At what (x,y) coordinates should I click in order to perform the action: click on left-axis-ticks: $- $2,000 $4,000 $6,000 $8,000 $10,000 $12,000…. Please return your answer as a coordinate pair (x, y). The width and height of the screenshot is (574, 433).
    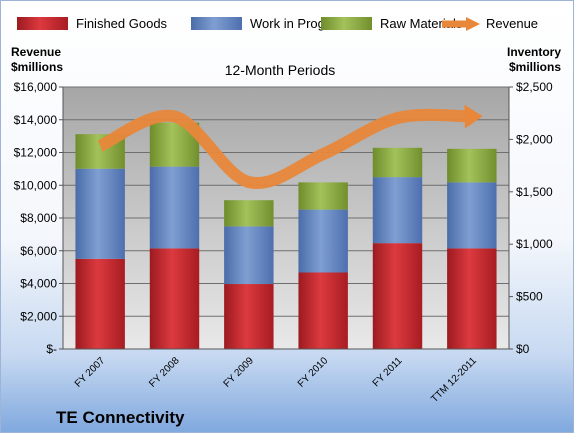
    Looking at the image, I should click on (39, 218).